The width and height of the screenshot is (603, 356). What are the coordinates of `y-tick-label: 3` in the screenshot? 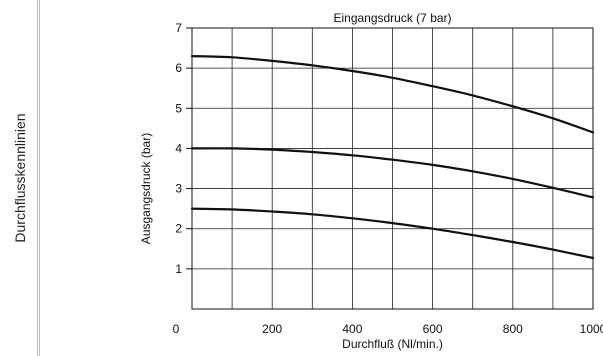 It's located at (178, 189).